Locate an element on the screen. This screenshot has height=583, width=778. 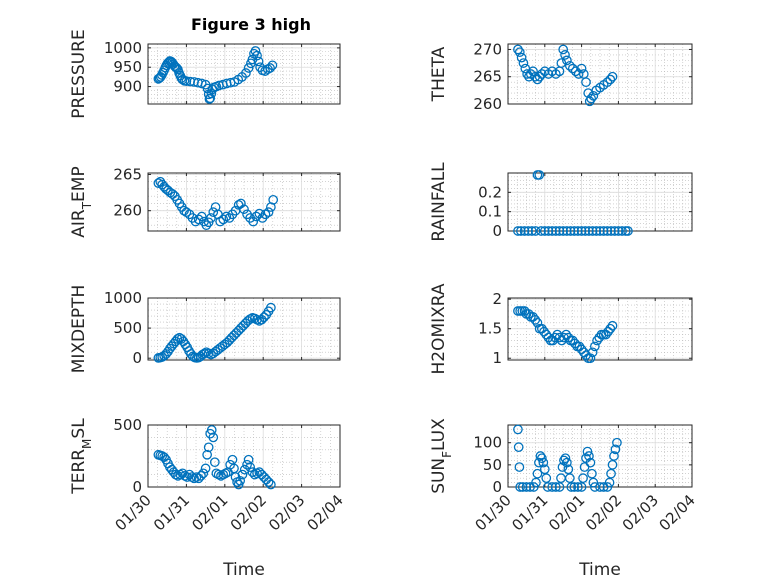
y-tick-label: 0.2 is located at coordinates (490, 192).